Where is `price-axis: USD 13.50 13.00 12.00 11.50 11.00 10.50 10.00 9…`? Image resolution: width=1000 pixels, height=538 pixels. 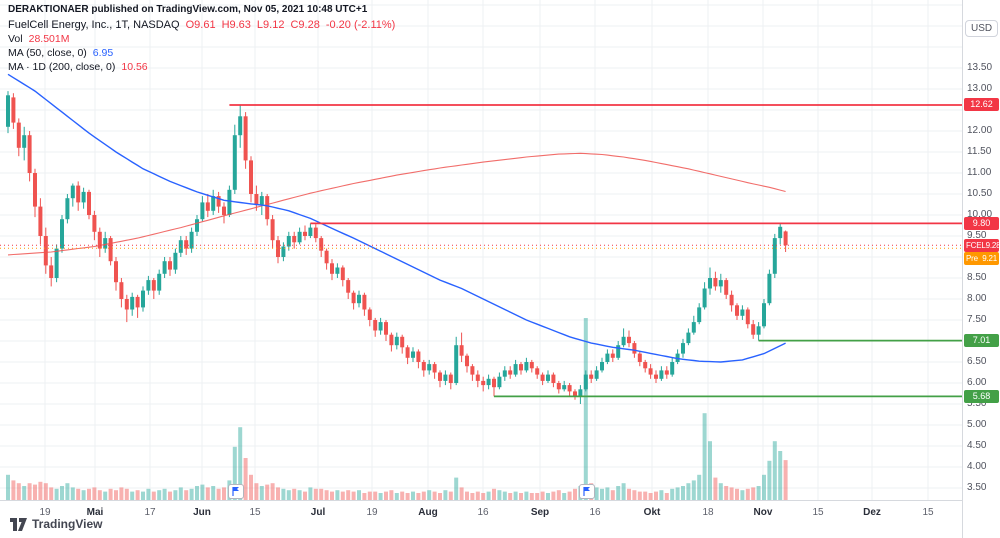
price-axis: USD 13.50 13.00 12.00 11.50 11.00 10.50 10.00 9… is located at coordinates (981, 269).